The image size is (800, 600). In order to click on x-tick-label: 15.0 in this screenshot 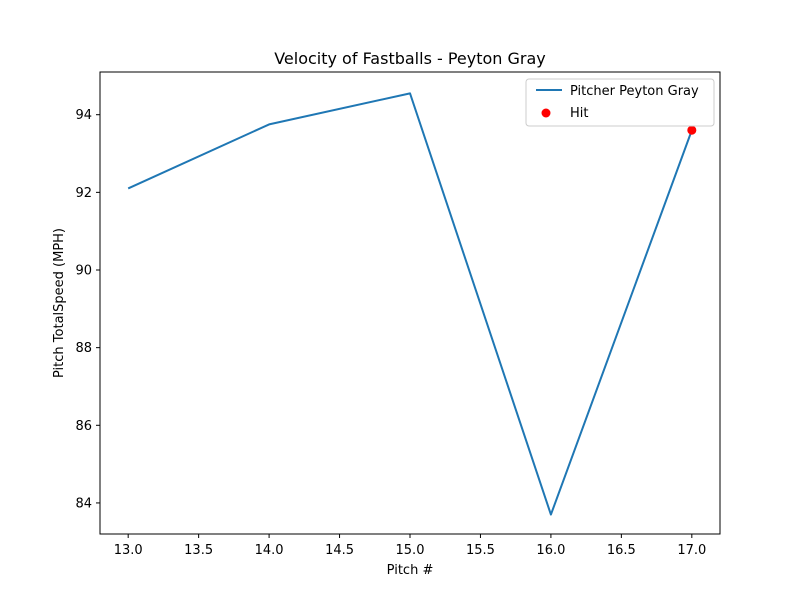, I will do `click(410, 550)`.